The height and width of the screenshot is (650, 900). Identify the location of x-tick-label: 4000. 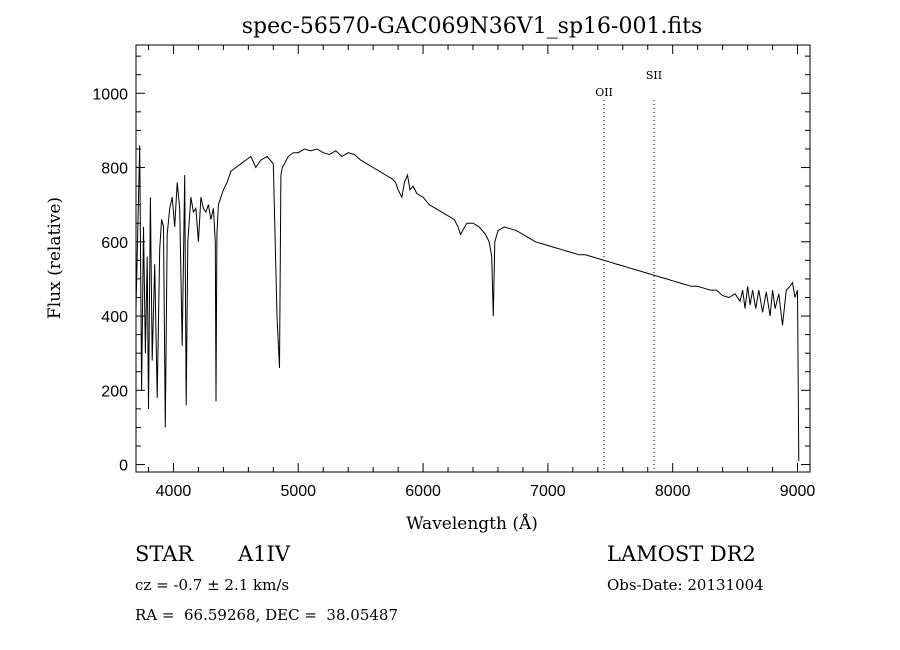
(174, 491).